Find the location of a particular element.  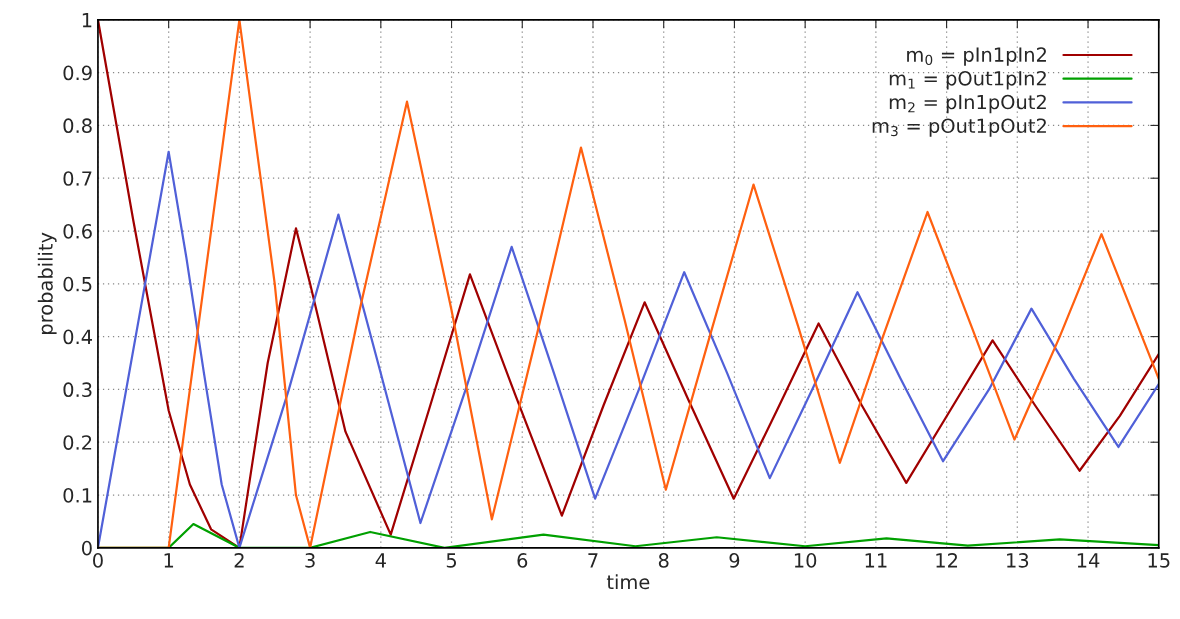

x-tick-label: 2 is located at coordinates (239, 560).